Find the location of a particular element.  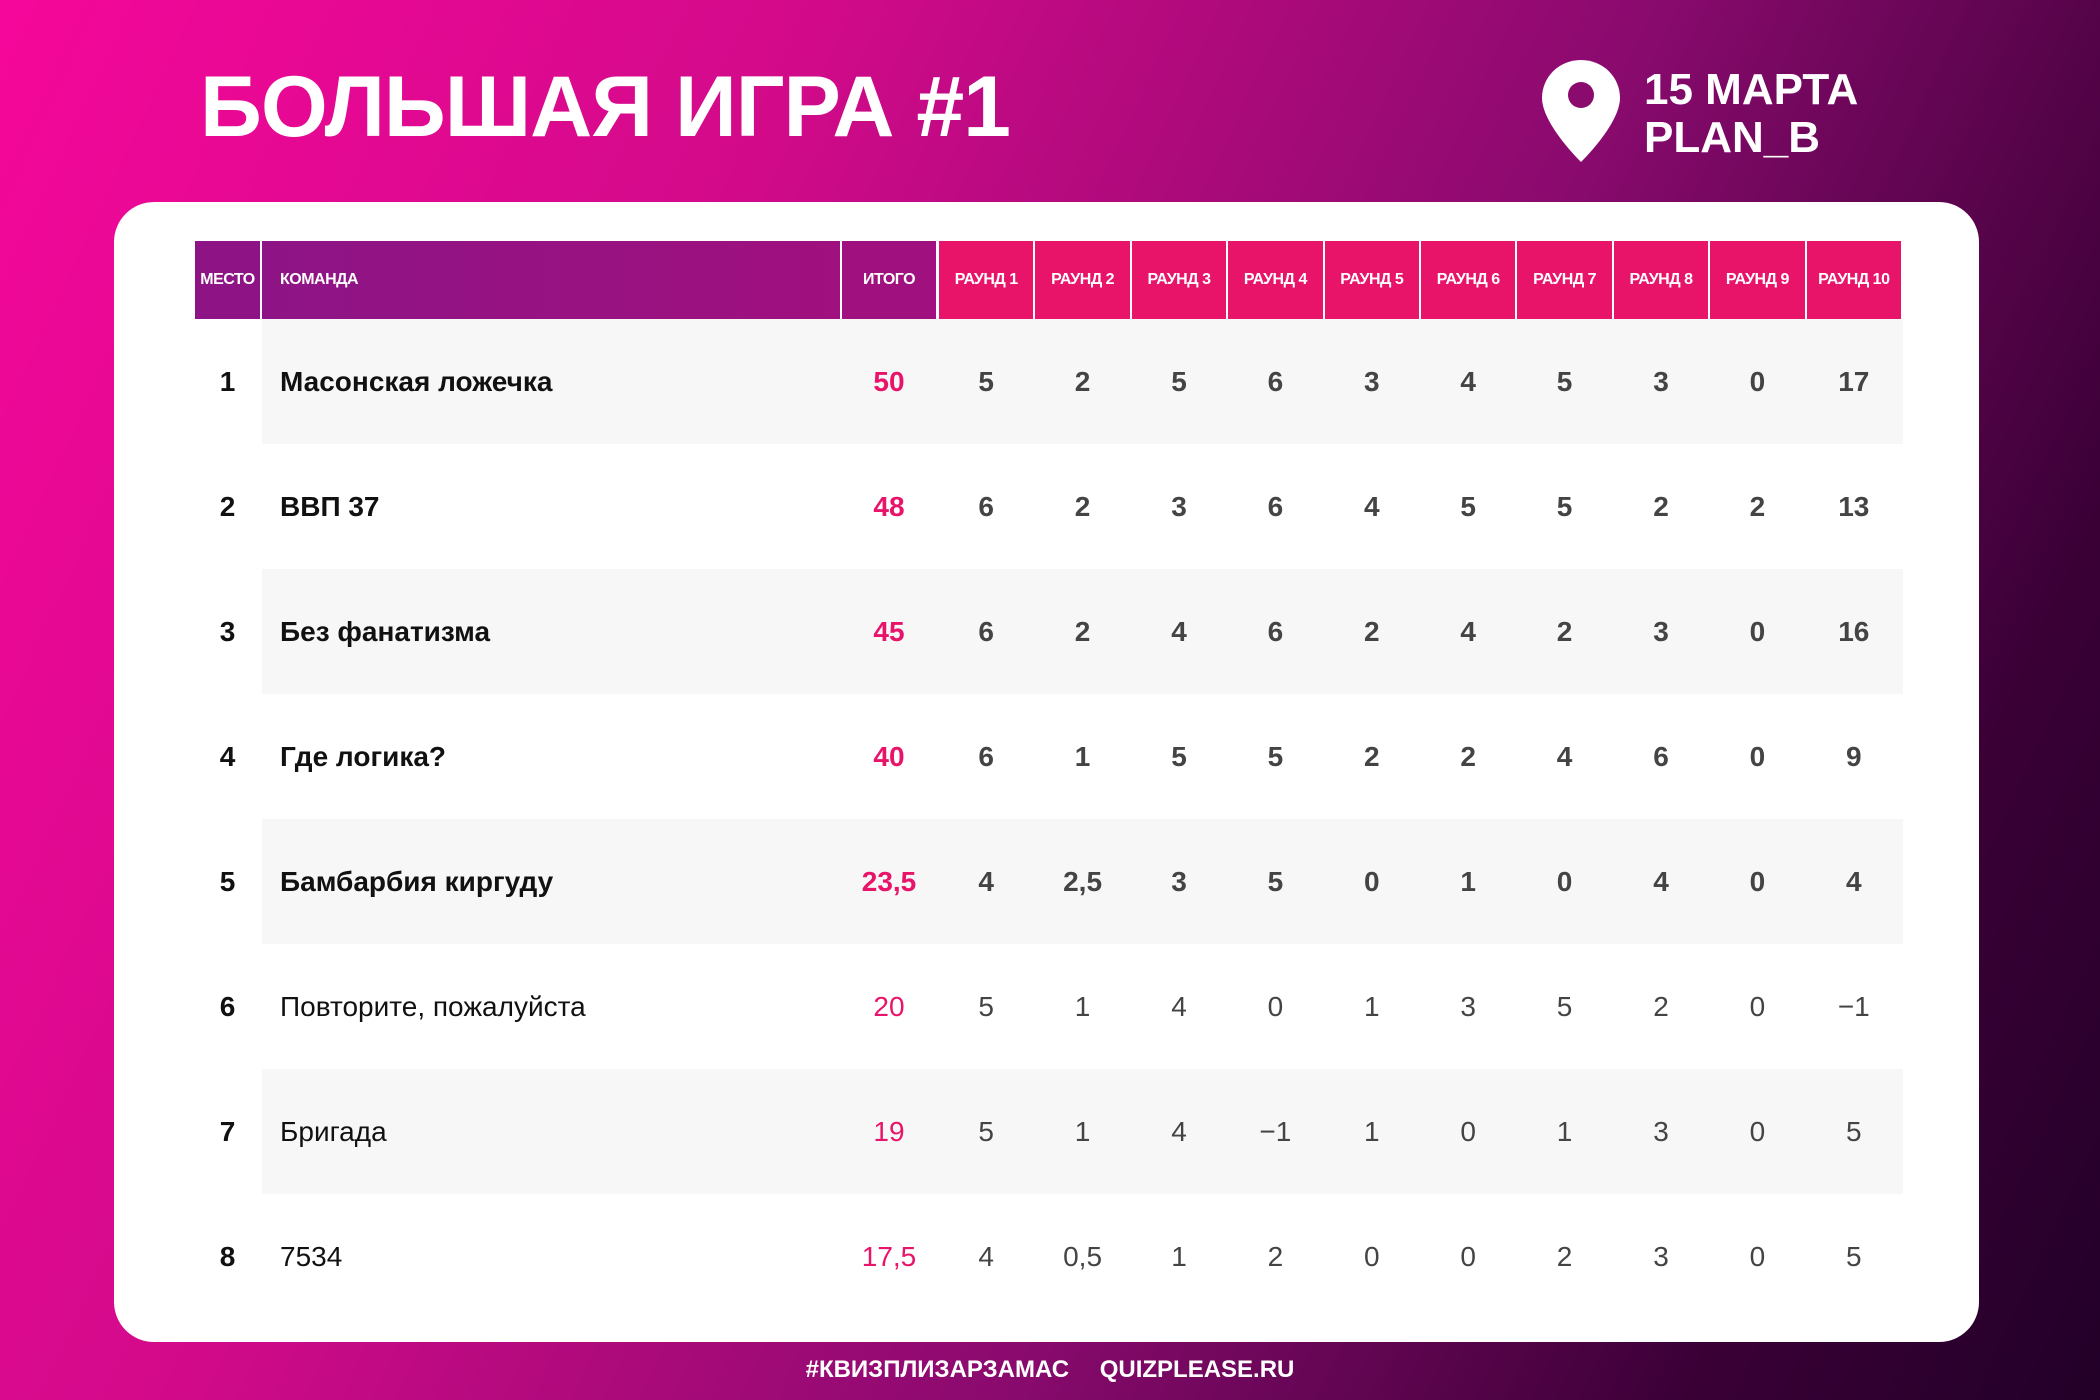

round-score: 13 is located at coordinates (1854, 506).